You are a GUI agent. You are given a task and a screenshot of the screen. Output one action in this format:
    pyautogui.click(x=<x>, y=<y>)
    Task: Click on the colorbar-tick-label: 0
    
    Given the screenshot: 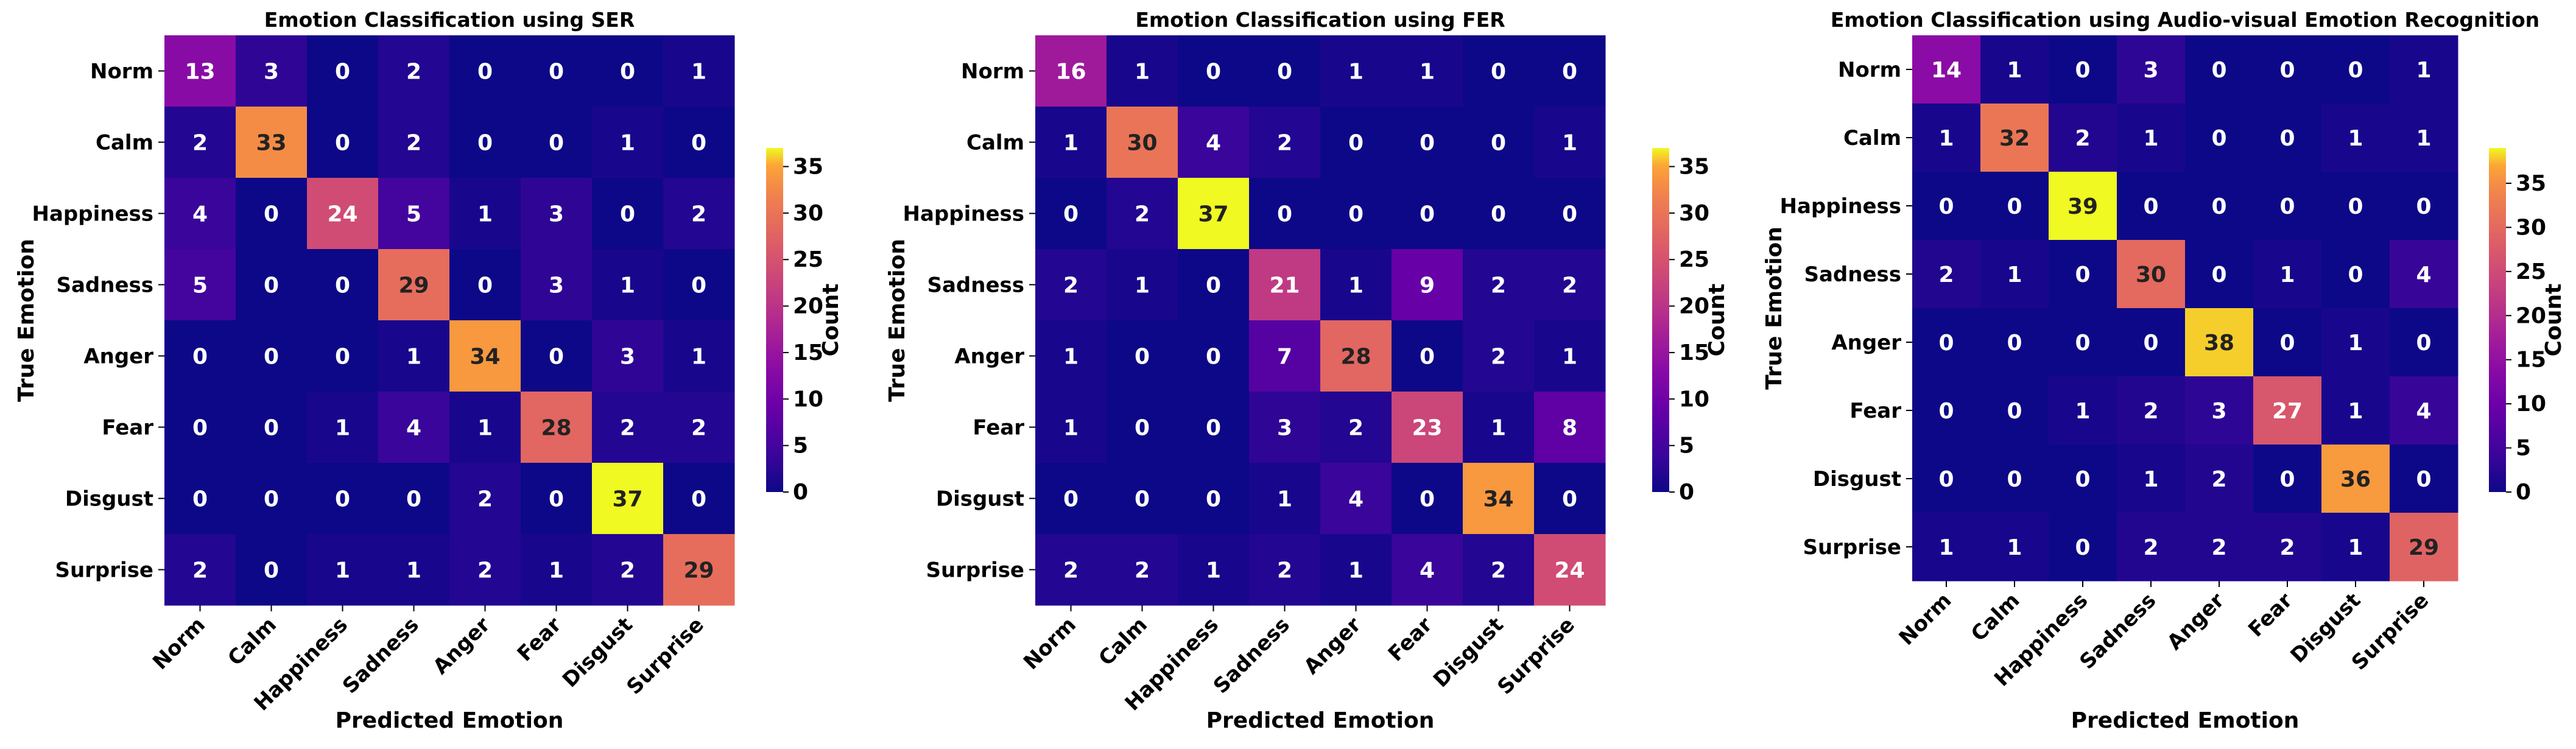 What is the action you would take?
    pyautogui.click(x=2523, y=492)
    